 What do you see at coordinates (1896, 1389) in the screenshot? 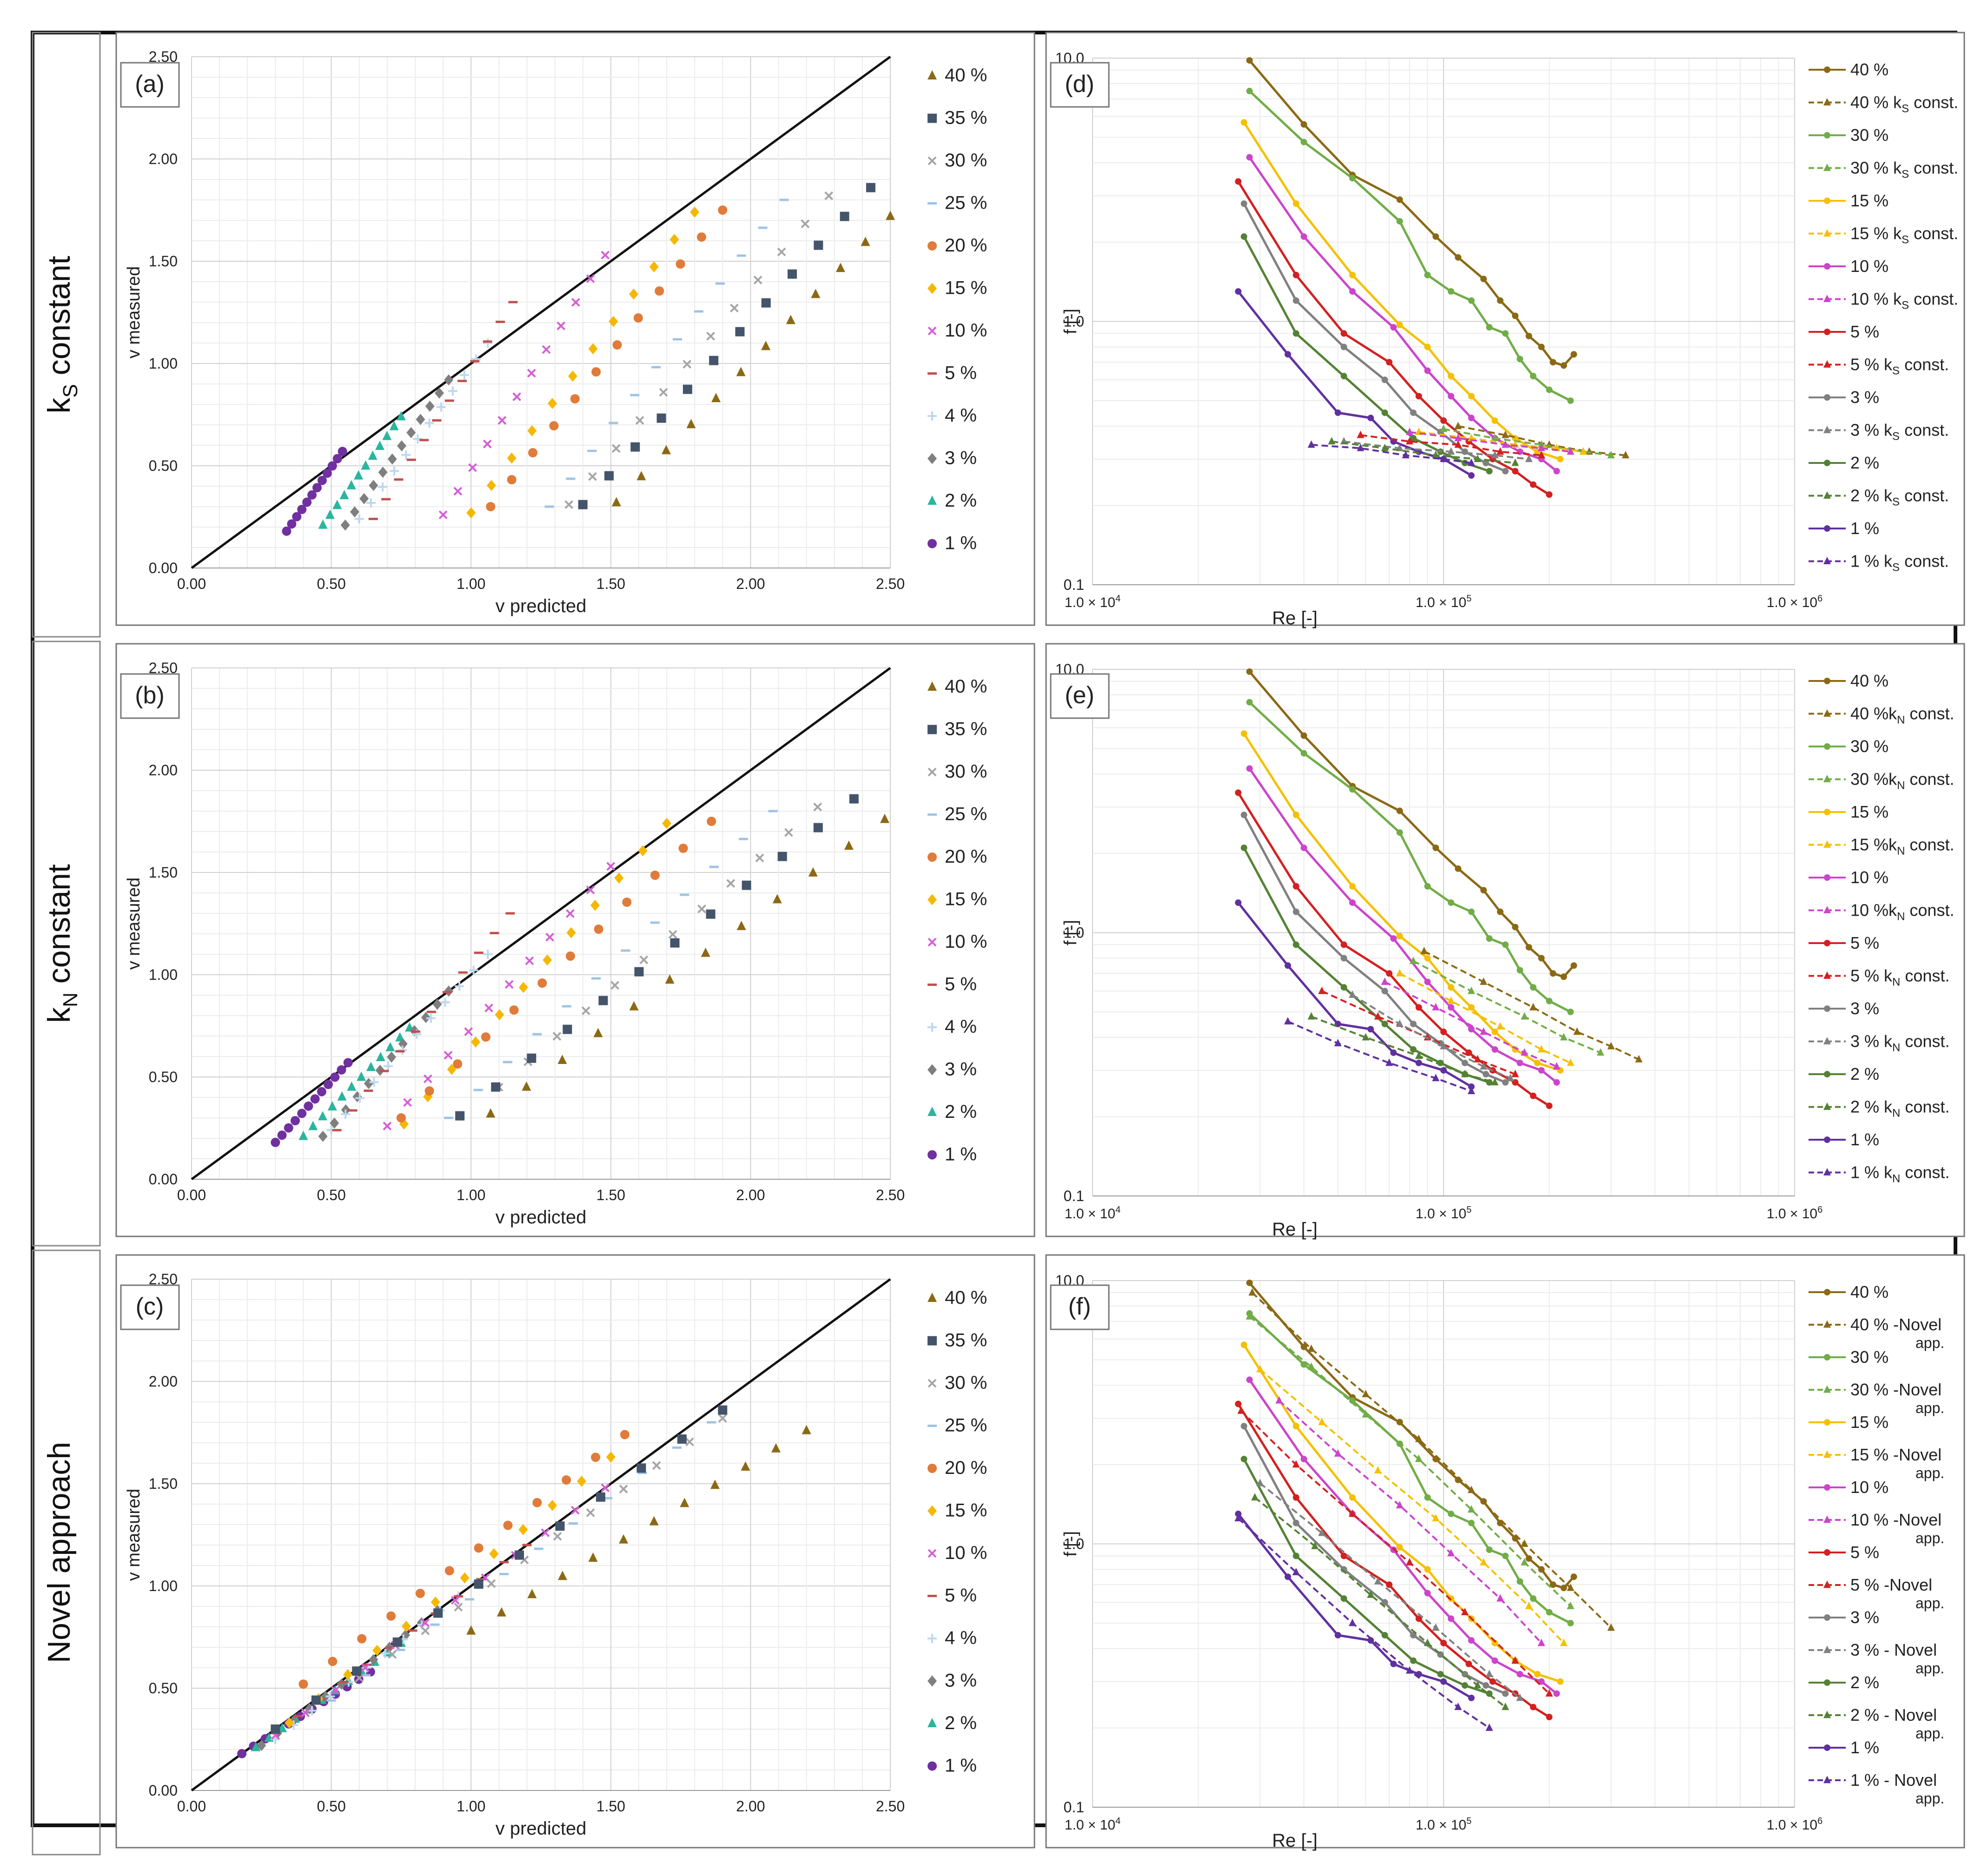
I see `legend-label: 30 % -Novel` at bounding box center [1896, 1389].